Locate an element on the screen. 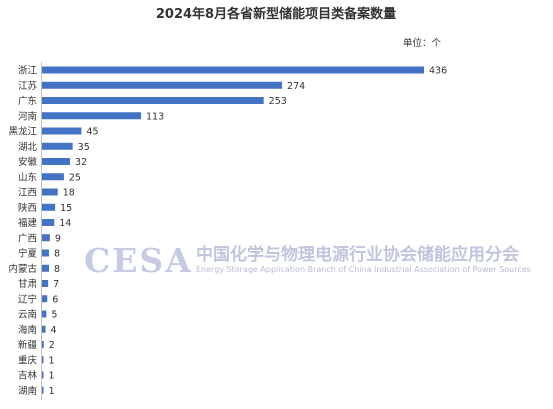 This screenshot has height=409, width=553. value-label: 113 is located at coordinates (155, 116).